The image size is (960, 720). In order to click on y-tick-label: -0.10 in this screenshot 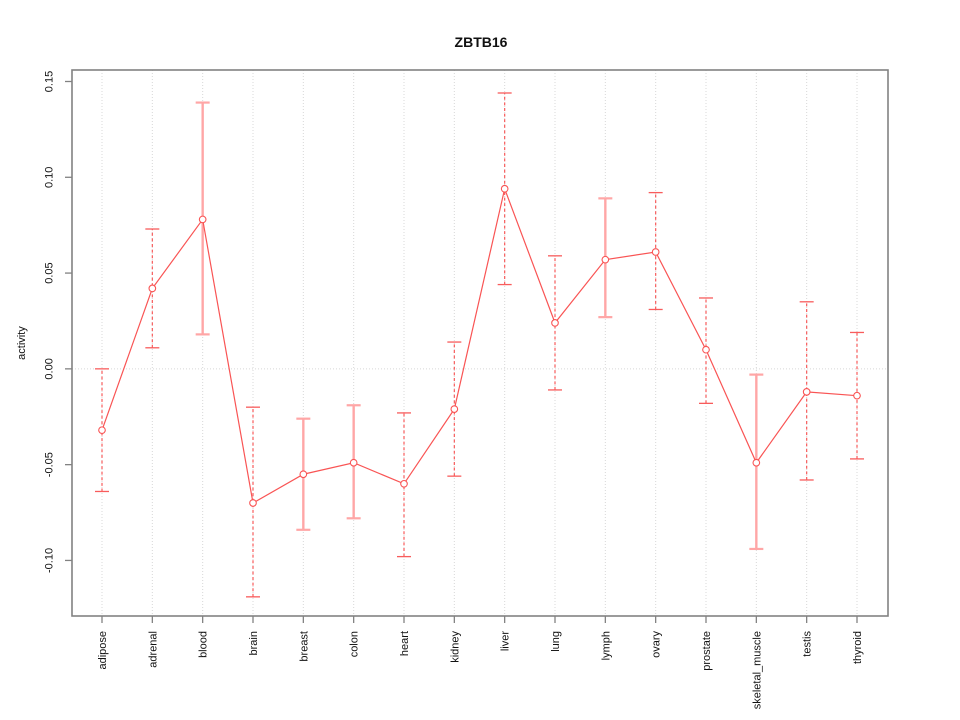, I will do `click(50, 560)`.